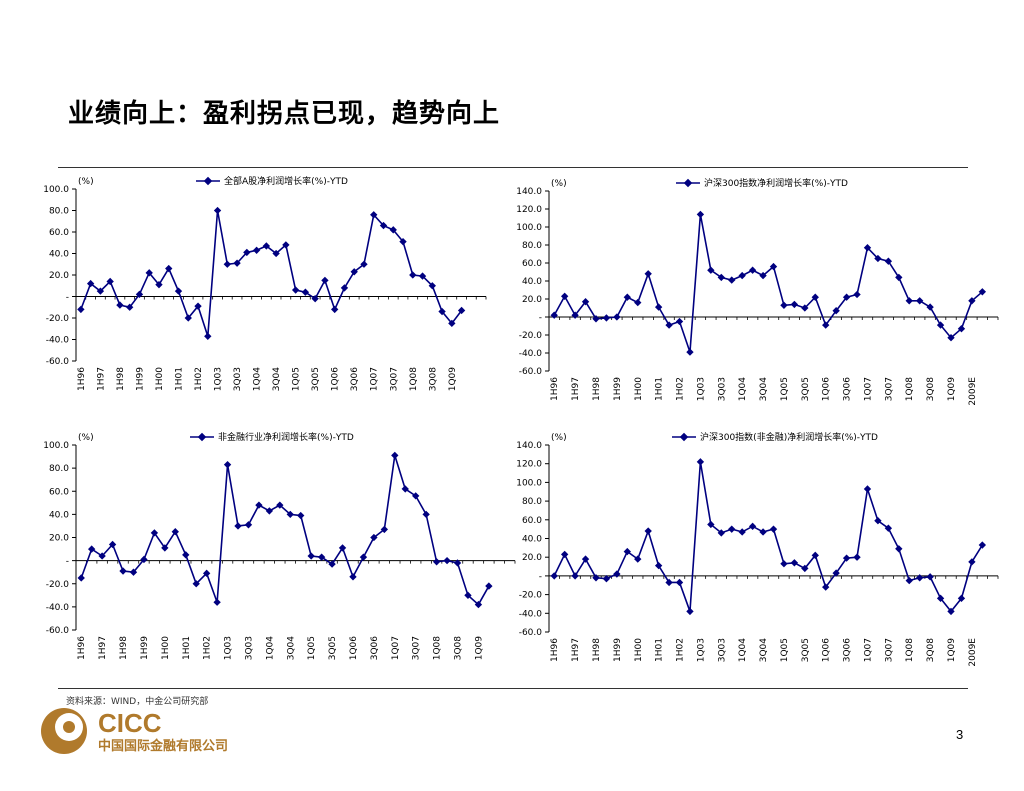 The image size is (1024, 791). Describe the element at coordinates (459, 648) in the screenshot. I see `x-tick-label: 3Q08` at that location.